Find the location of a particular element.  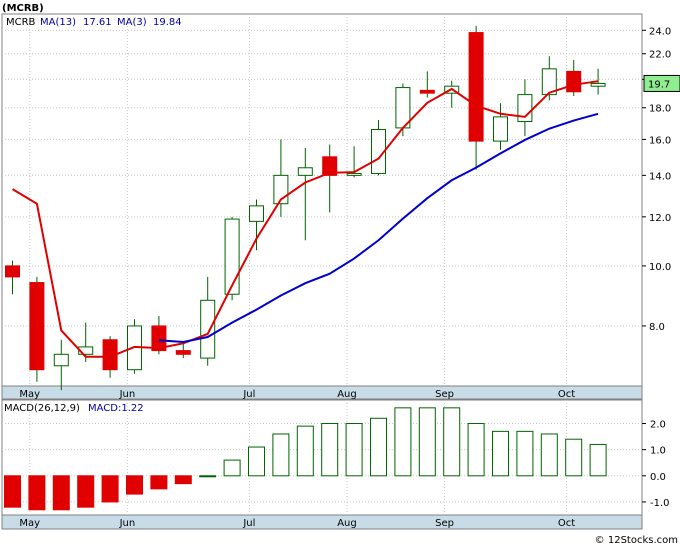

macd-y-tick-label: -1.0 is located at coordinates (660, 503).